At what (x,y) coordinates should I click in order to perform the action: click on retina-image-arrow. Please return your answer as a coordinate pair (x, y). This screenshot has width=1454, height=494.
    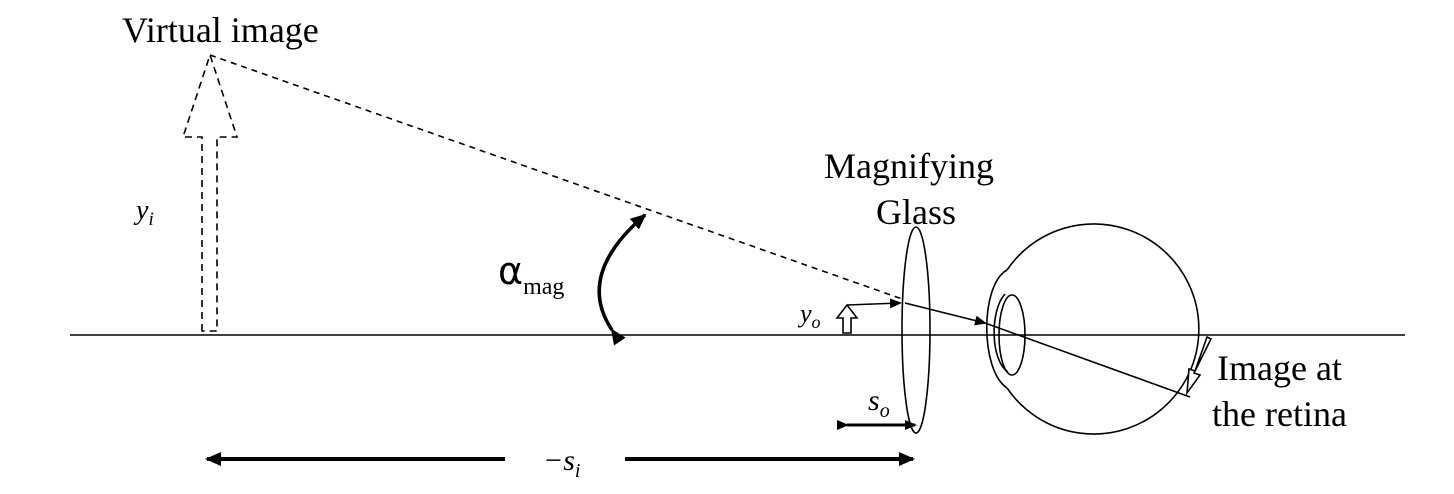
    Looking at the image, I should click on (1199, 365).